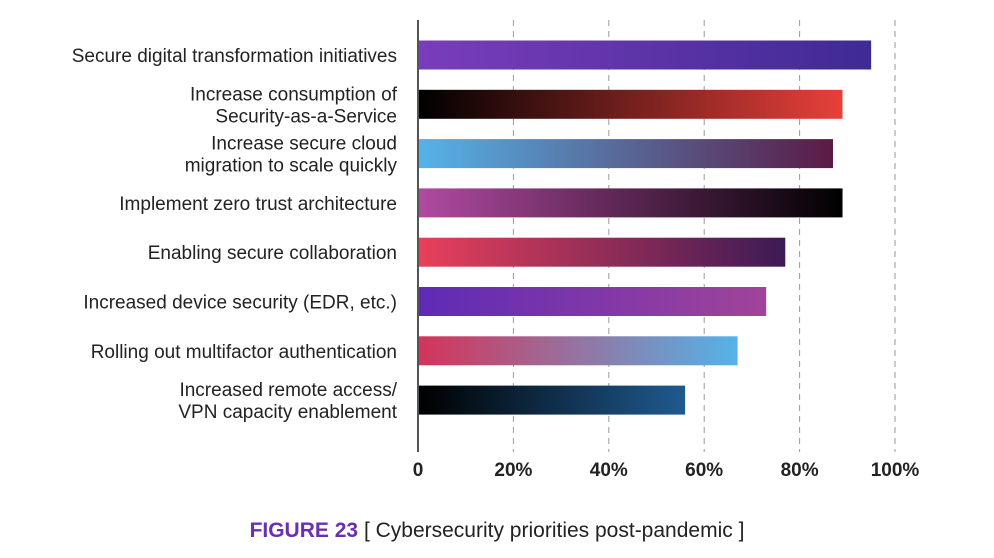 The width and height of the screenshot is (994, 558). What do you see at coordinates (418, 470) in the screenshot?
I see `x-tick-label: 0` at bounding box center [418, 470].